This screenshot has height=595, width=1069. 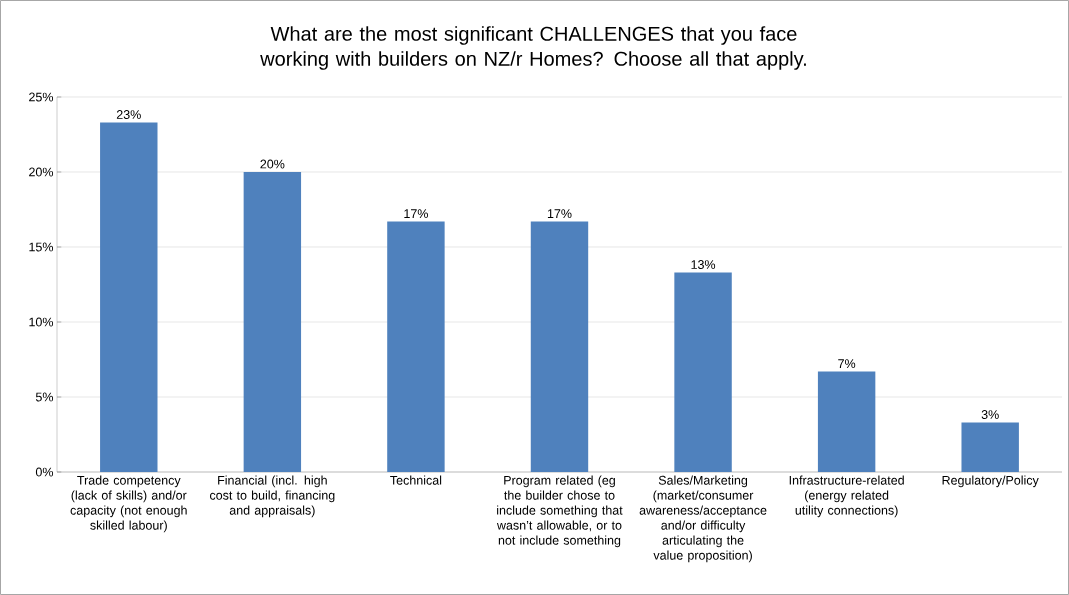 I want to click on data-label: 7%, so click(x=847, y=363).